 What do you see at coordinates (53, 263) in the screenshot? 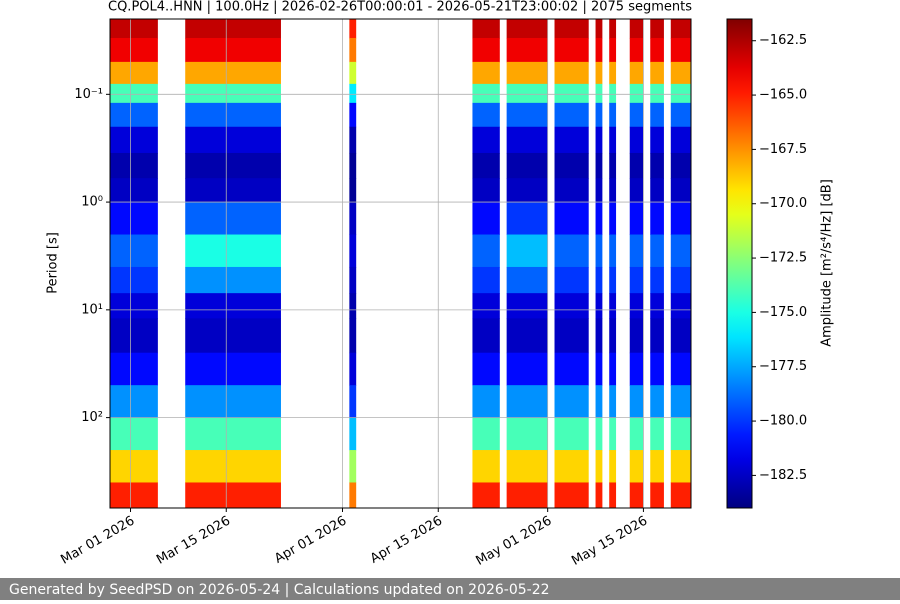
I see `y-axis-label: Period [s]` at bounding box center [53, 263].